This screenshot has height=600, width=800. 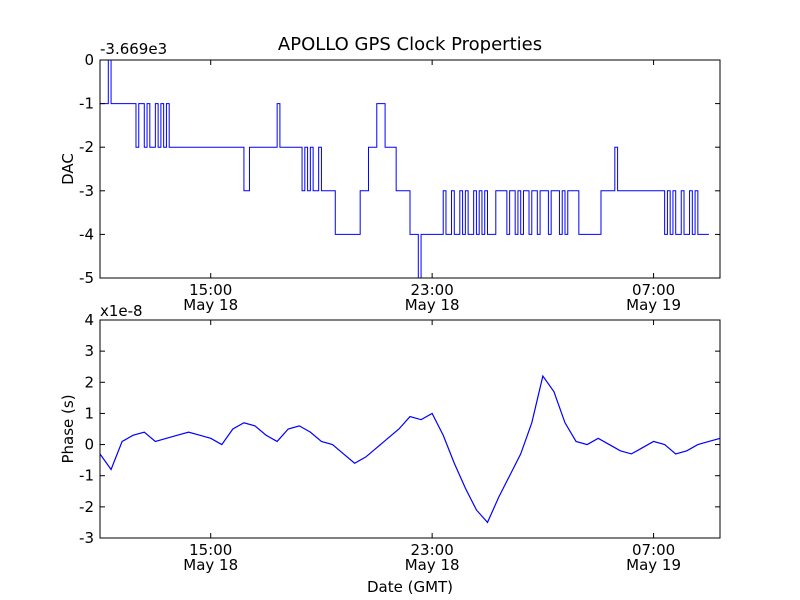 What do you see at coordinates (89, 60) in the screenshot?
I see `dac-ytick-label: 0` at bounding box center [89, 60].